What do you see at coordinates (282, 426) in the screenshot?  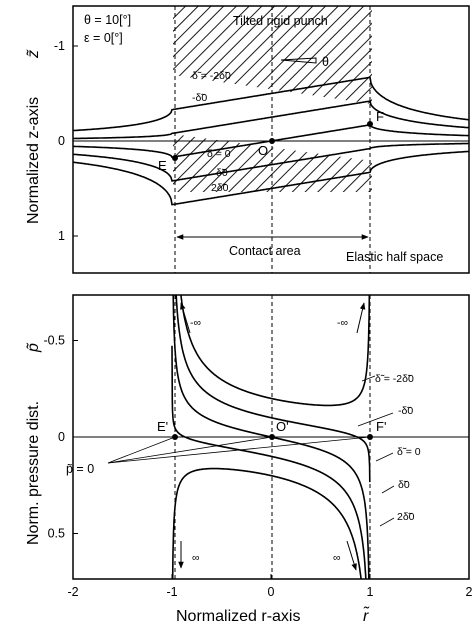 I see `point-o-prime-label: O'` at bounding box center [282, 426].